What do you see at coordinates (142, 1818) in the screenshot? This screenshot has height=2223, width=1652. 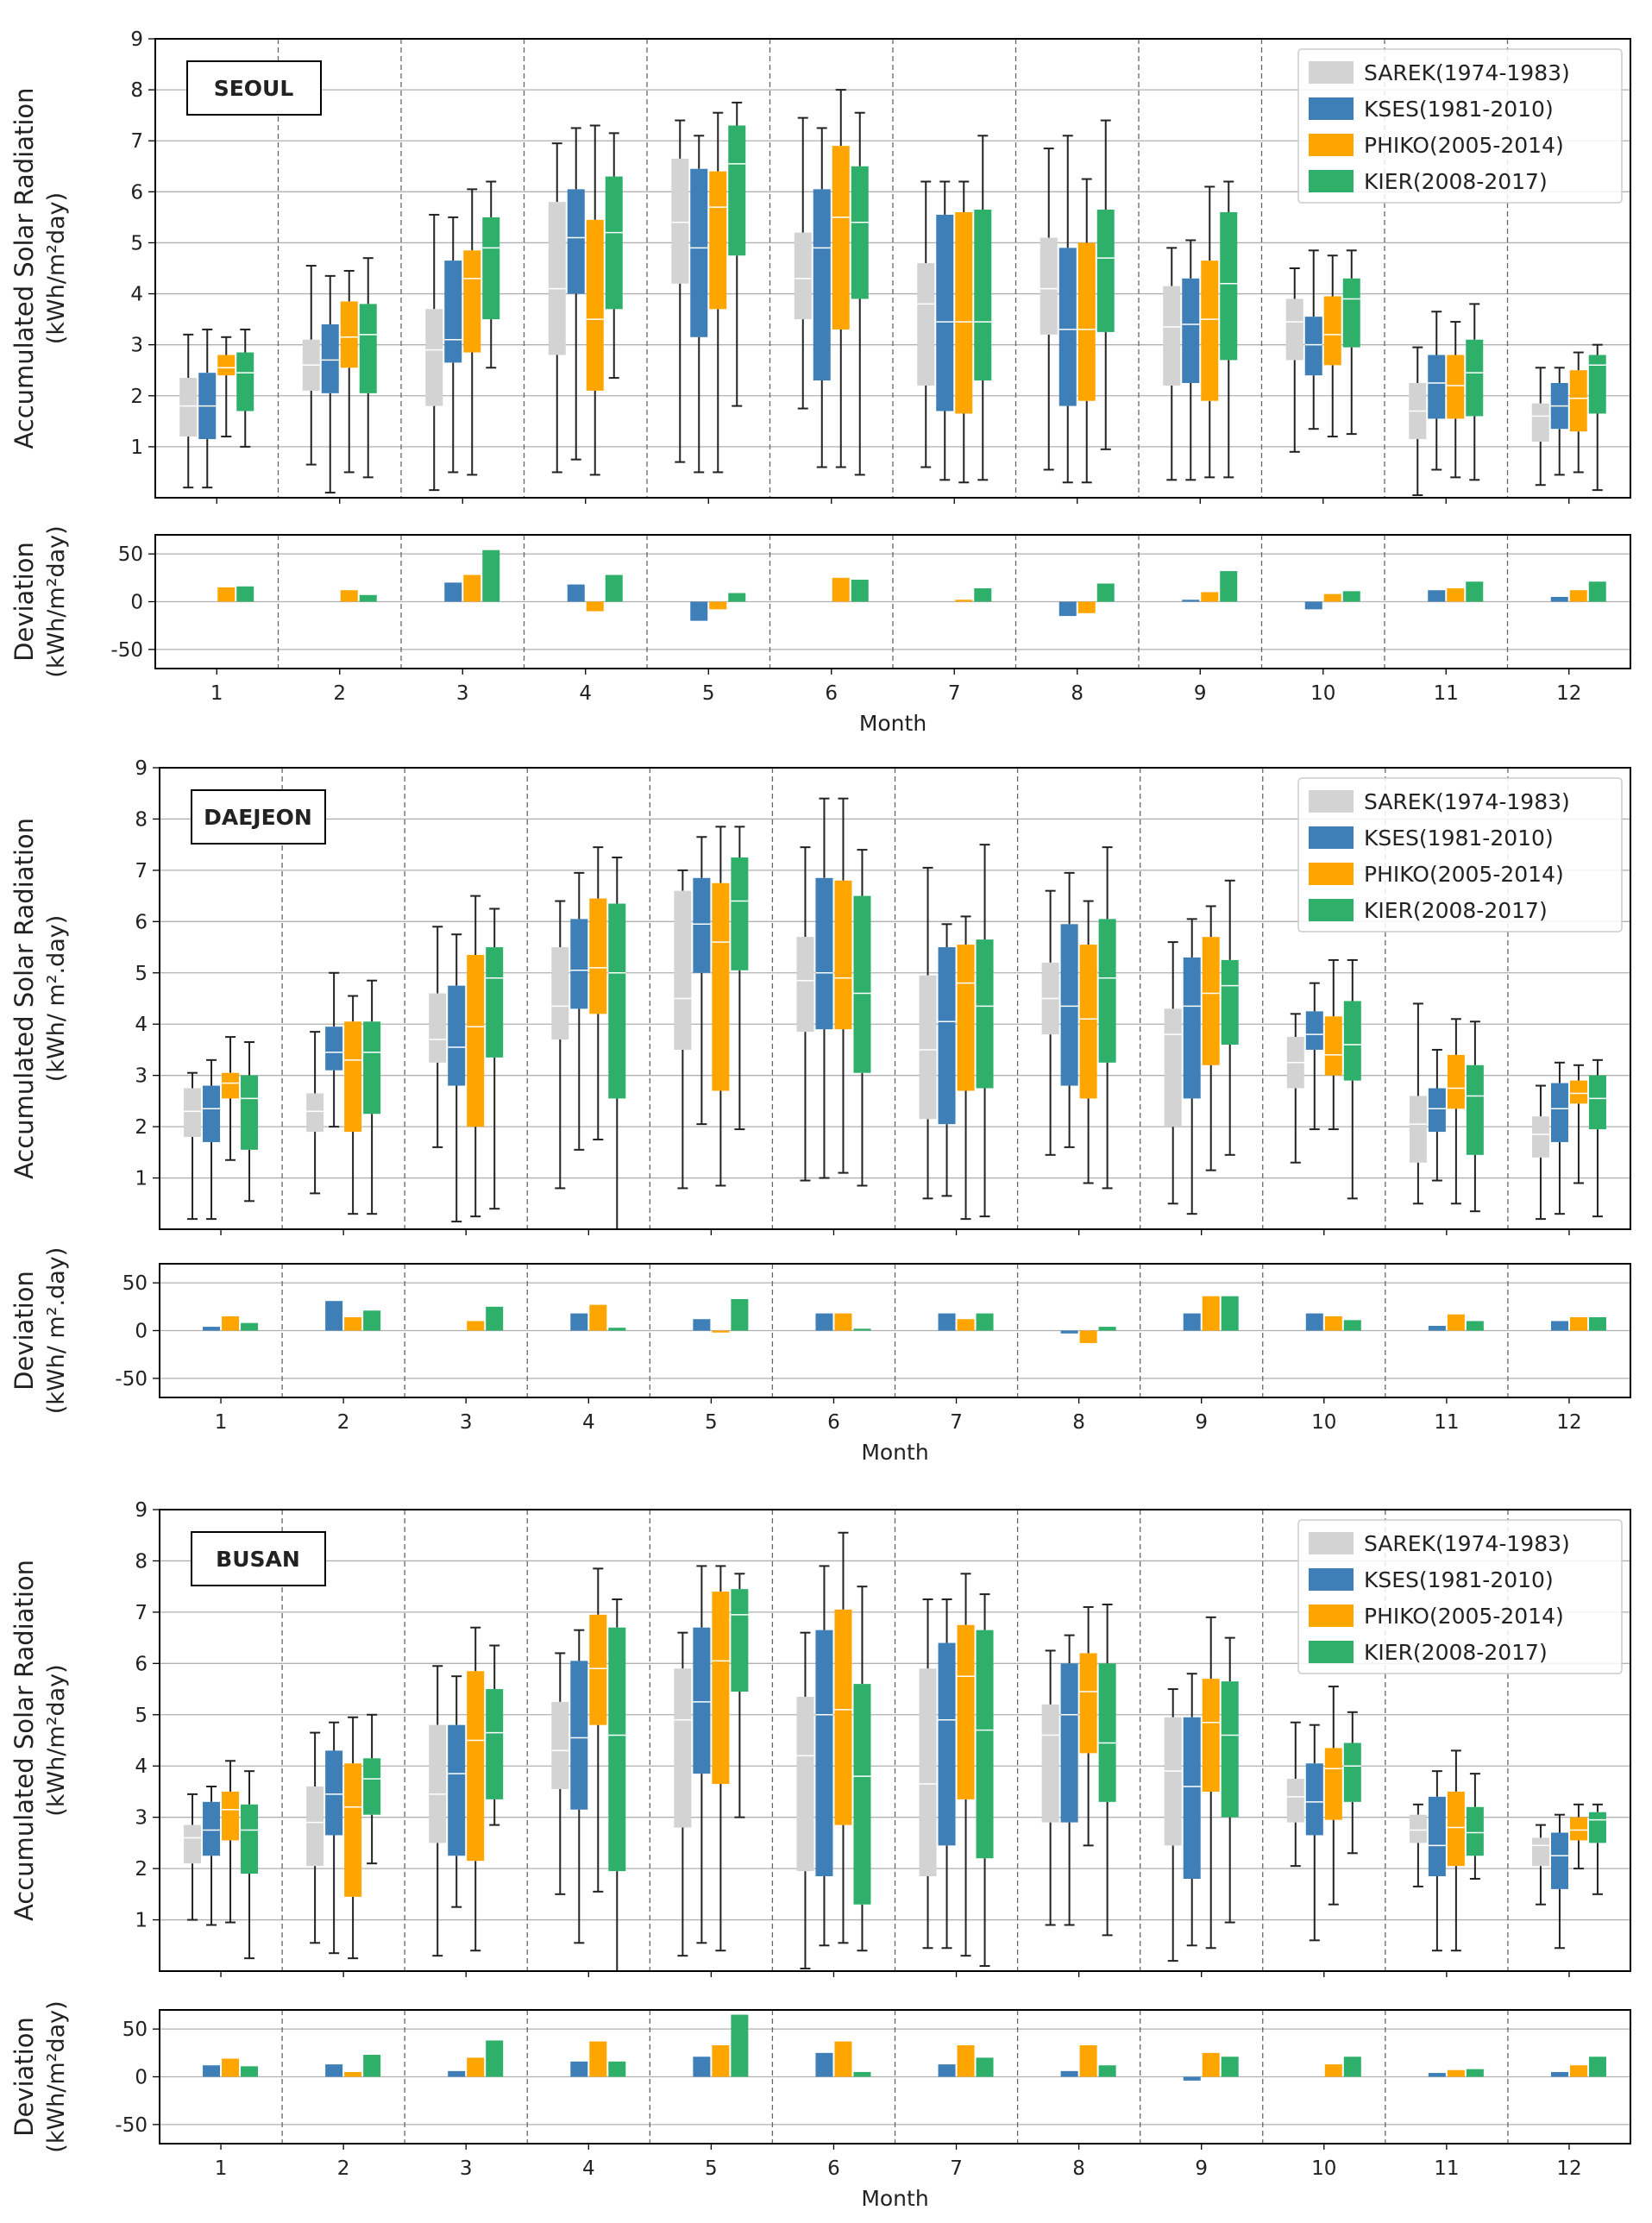 I see `y-tick-label: 3` at bounding box center [142, 1818].